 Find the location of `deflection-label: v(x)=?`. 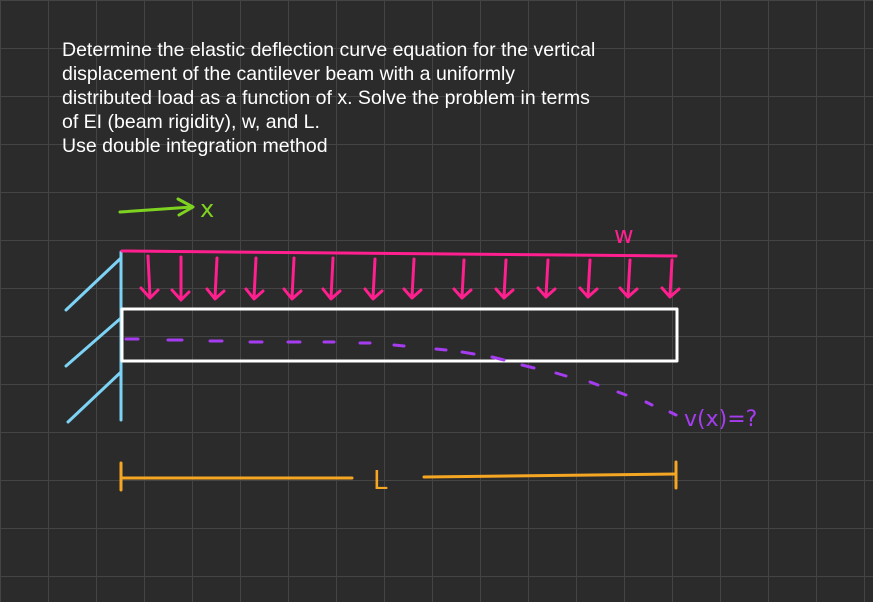

deflection-label: v(x)=? is located at coordinates (720, 419).